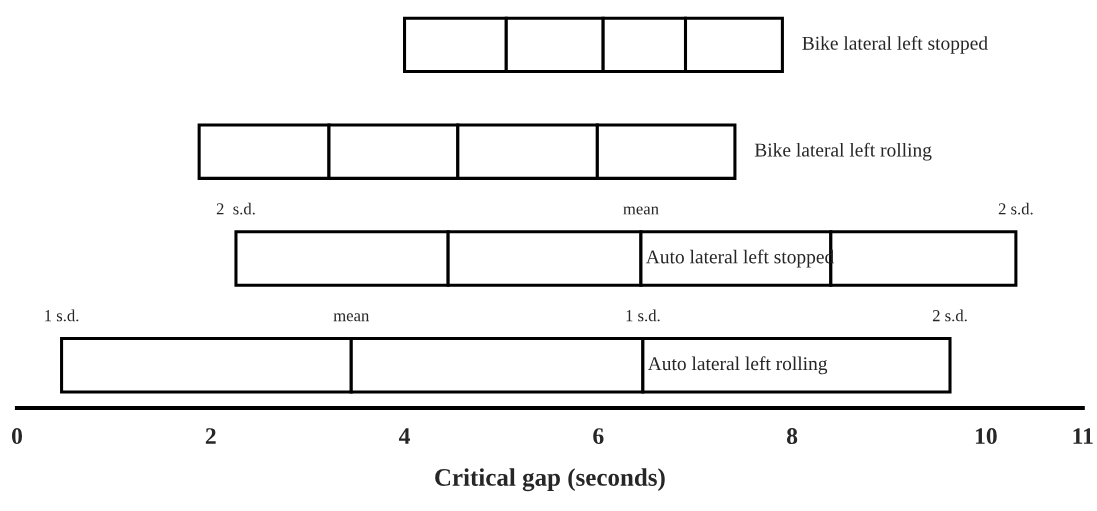 The width and height of the screenshot is (1097, 511). I want to click on y-tick-label: Bike lateral left stopped, so click(895, 44).